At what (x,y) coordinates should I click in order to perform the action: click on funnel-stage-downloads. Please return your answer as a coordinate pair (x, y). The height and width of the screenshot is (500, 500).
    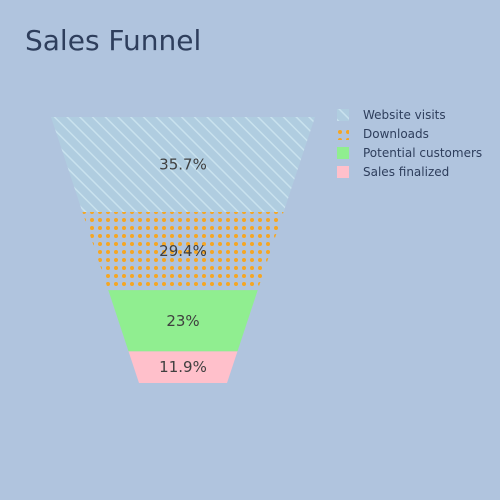
    Looking at the image, I should click on (183, 251).